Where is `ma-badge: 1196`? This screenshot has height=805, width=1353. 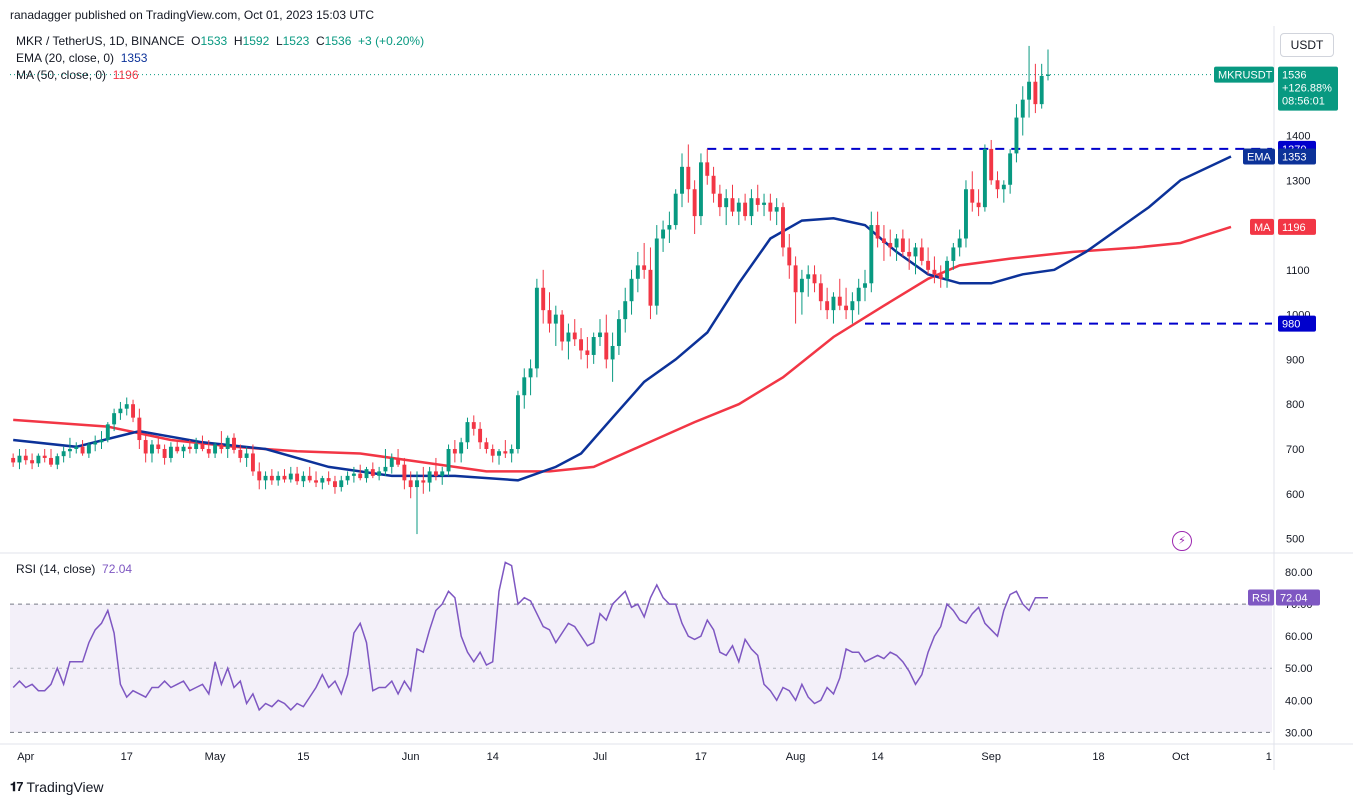
ma-badge: 1196 is located at coordinates (1297, 226).